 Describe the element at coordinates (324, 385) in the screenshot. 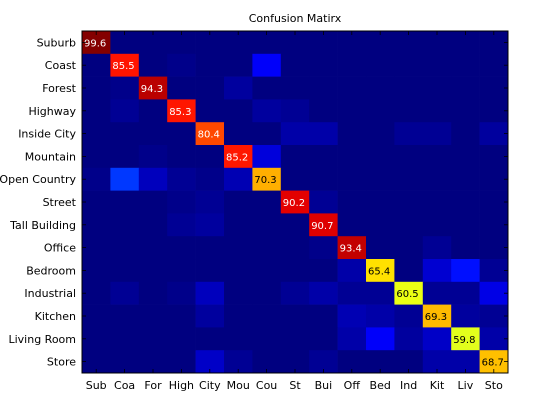

I see `column-label: Bui` at that location.